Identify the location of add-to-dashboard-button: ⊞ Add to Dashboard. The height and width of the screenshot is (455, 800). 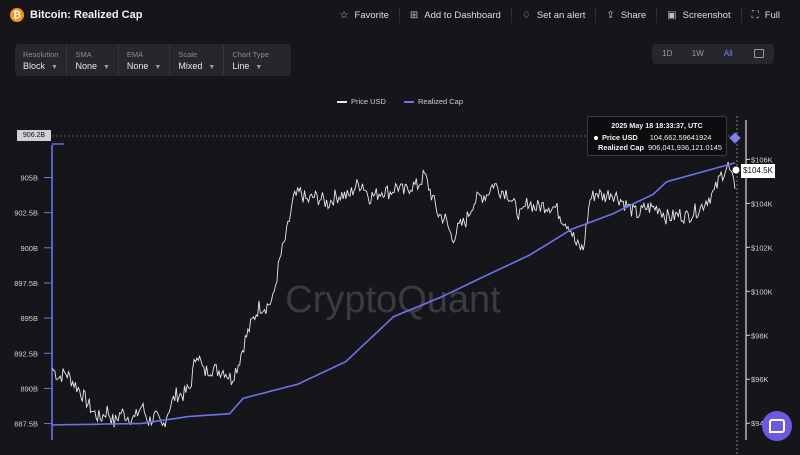
(454, 15).